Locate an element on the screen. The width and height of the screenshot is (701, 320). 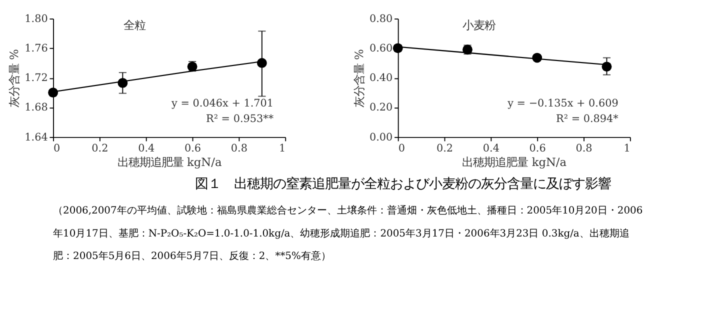
text: （2006,2007年の平均値、試験地：福島県農業総合センター、土壌条件：普通畑・灰色低地土、播種日：2005年10月20日・2006 is located at coordinates (348, 210).